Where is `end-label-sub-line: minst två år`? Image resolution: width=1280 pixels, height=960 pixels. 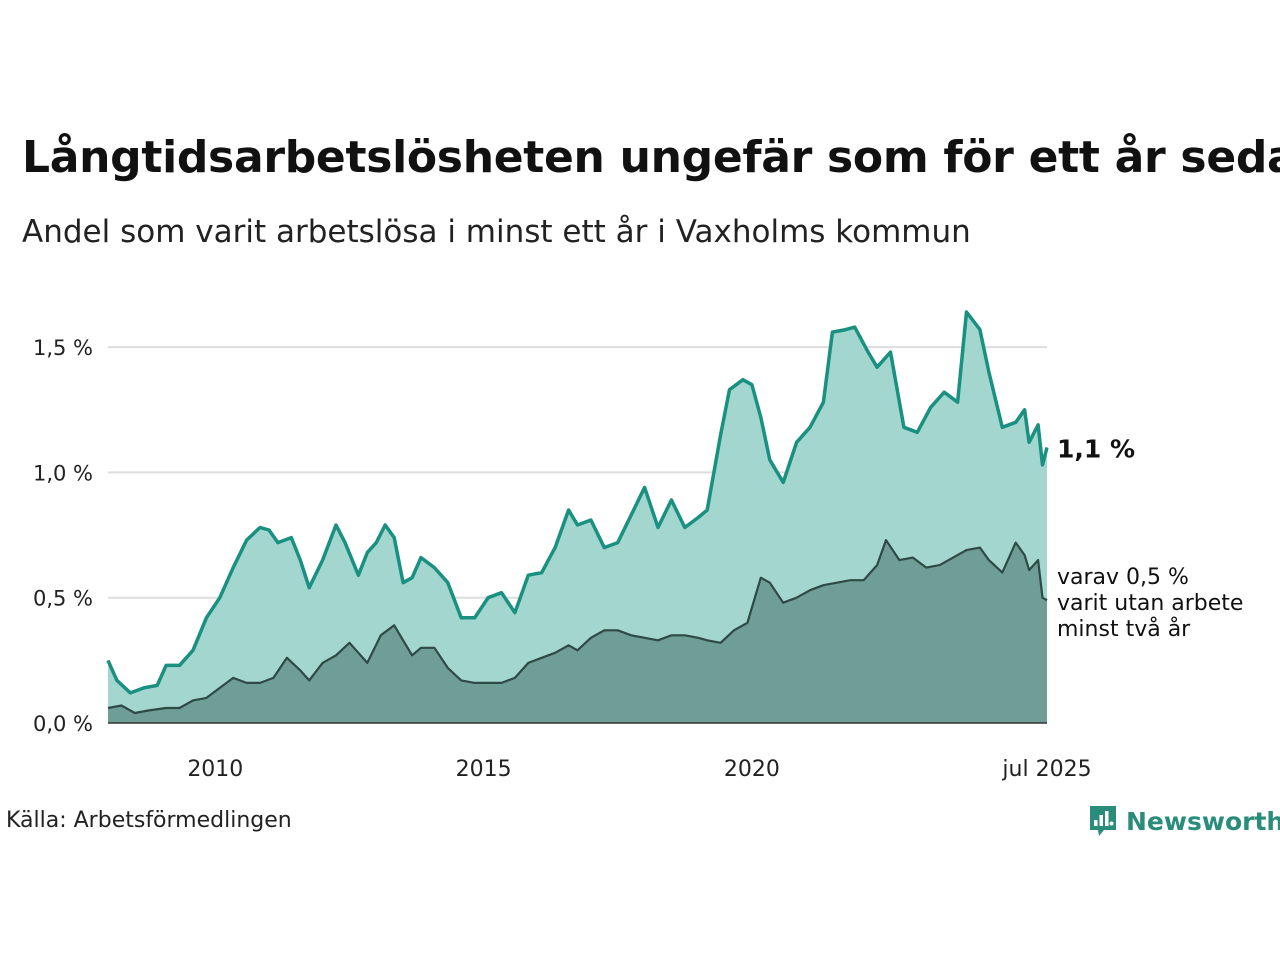 end-label-sub-line: minst två år is located at coordinates (1124, 629).